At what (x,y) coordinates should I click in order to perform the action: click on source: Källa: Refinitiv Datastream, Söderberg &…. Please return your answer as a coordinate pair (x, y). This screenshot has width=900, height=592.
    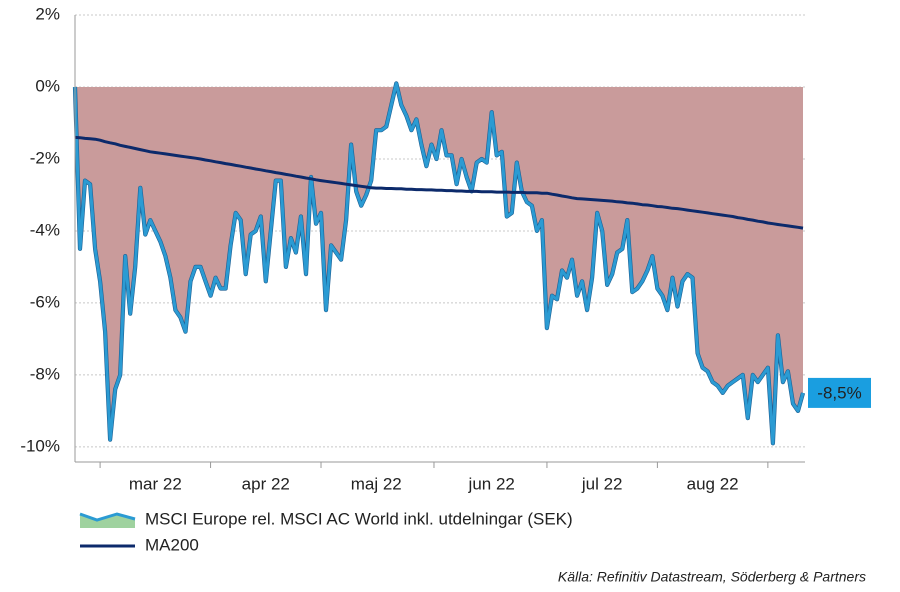
    Looking at the image, I should click on (712, 577).